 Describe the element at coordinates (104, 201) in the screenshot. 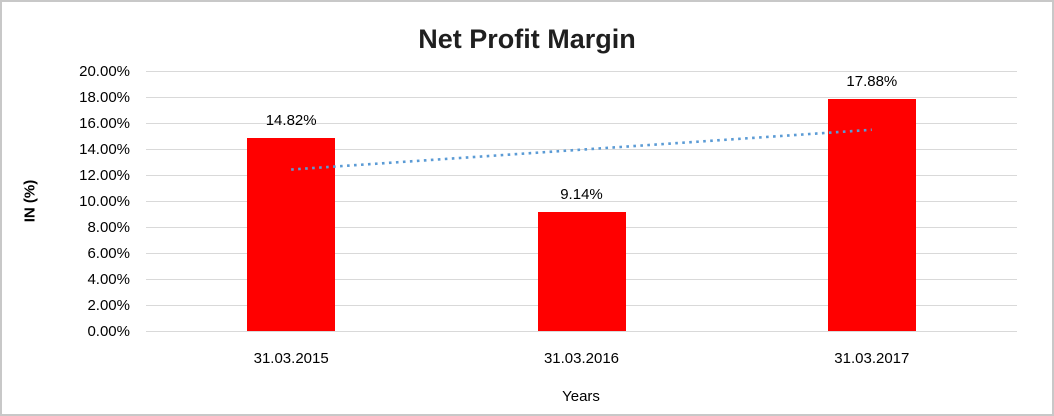

I see `y-tick-label: 10.00%` at that location.